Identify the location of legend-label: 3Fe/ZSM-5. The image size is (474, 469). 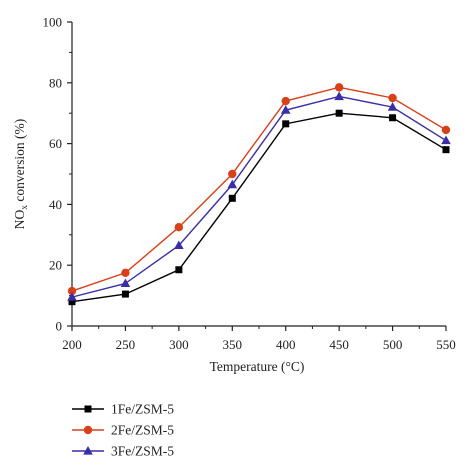
(142, 451).